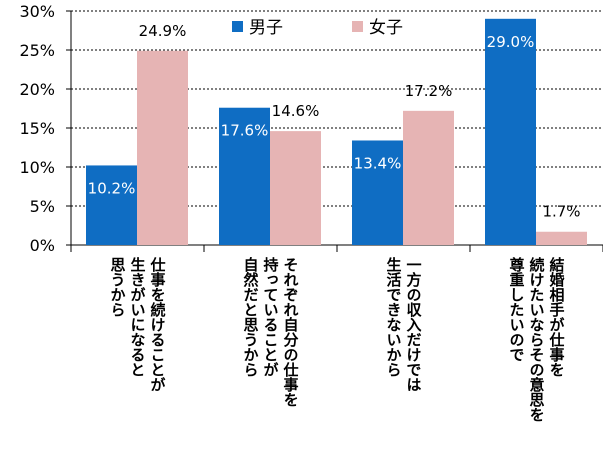  What do you see at coordinates (37, 50) in the screenshot?
I see `y-tick-label: 25%` at bounding box center [37, 50].